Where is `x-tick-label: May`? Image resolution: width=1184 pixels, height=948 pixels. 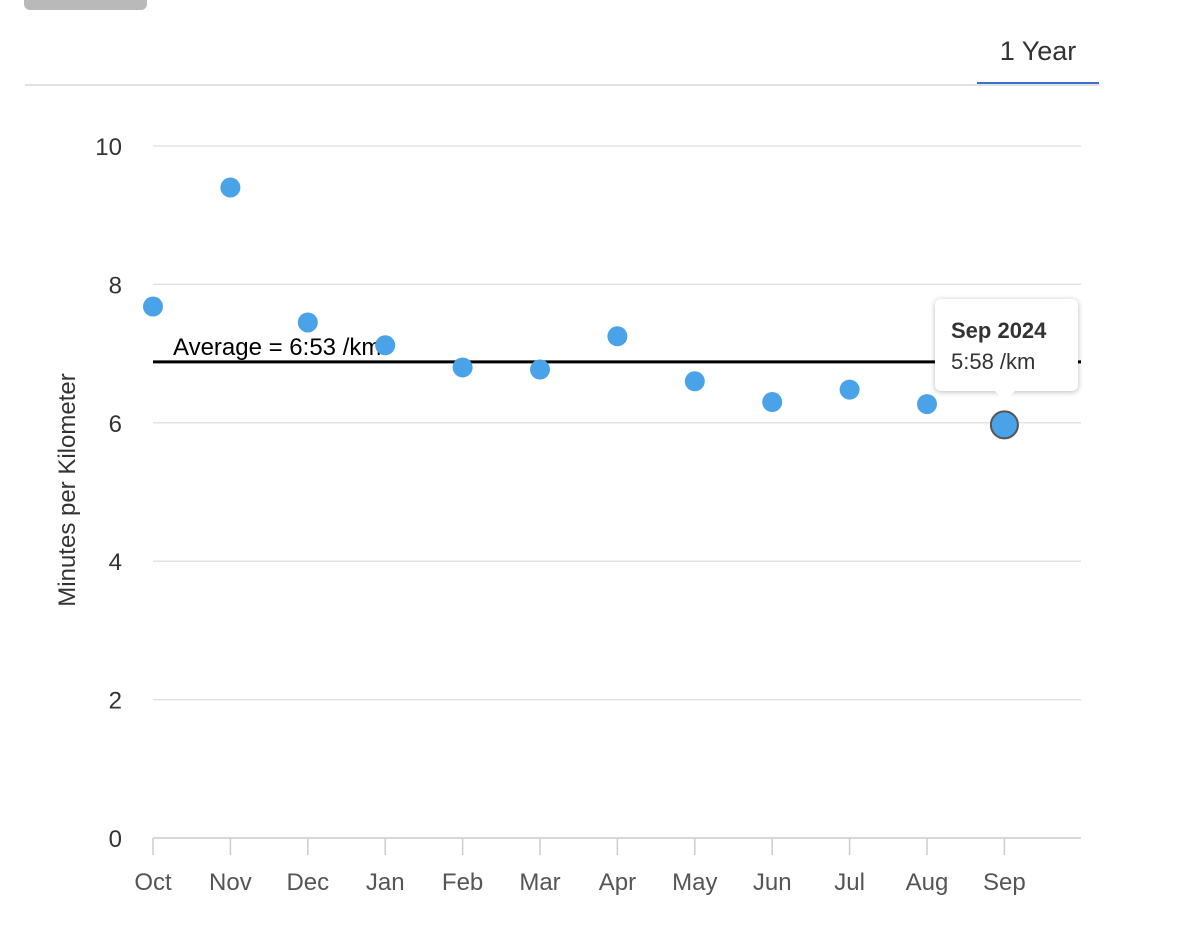 x-tick-label: May is located at coordinates (694, 882).